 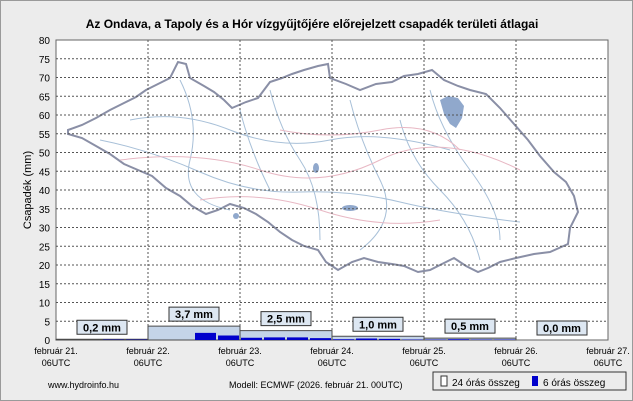 I want to click on y-tick-label: 0, so click(x=47, y=341).